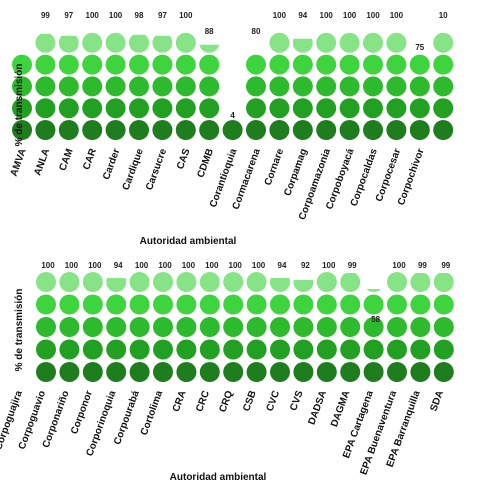 The width and height of the screenshot is (488, 488). What do you see at coordinates (340, 408) in the screenshot?
I see `category-label: DAGMA` at bounding box center [340, 408].